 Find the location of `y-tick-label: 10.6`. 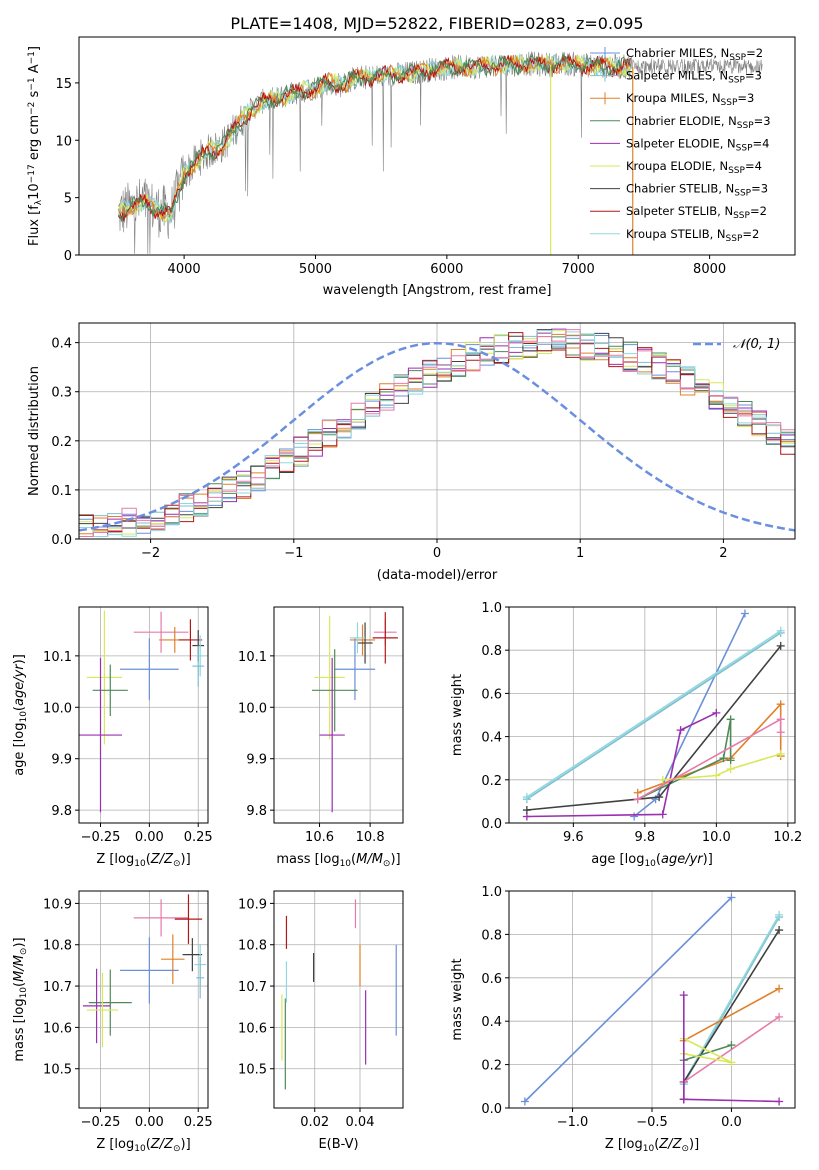

y-tick-label: 10.6 is located at coordinates (252, 1028).